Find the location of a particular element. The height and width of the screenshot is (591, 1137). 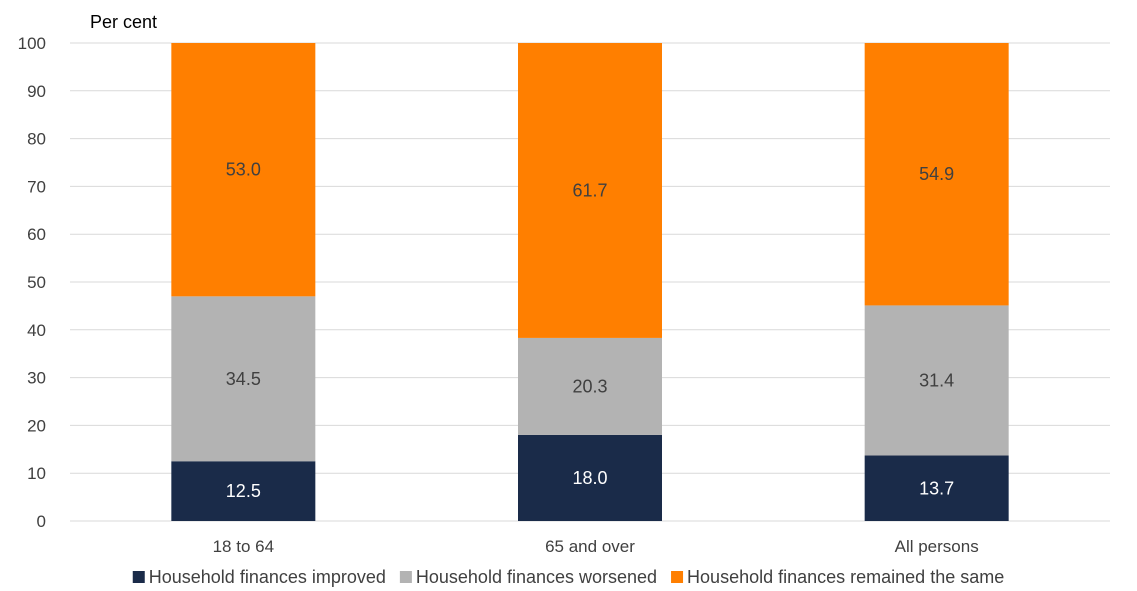

y-tick-label: 20 is located at coordinates (36, 425).